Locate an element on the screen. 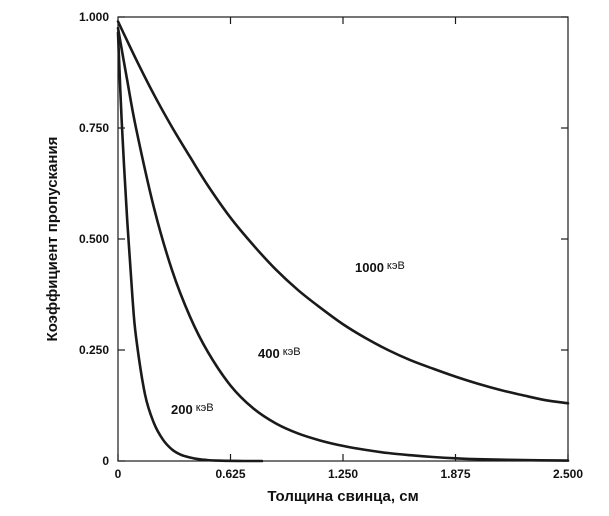  y-tick-label: 0.500 is located at coordinates (94, 239).